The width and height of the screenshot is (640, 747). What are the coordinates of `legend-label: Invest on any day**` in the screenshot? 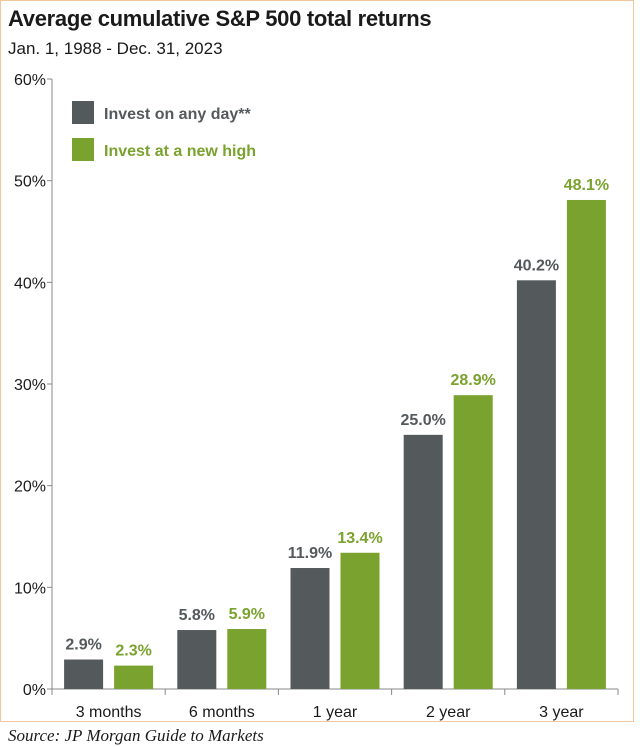 It's located at (177, 114).